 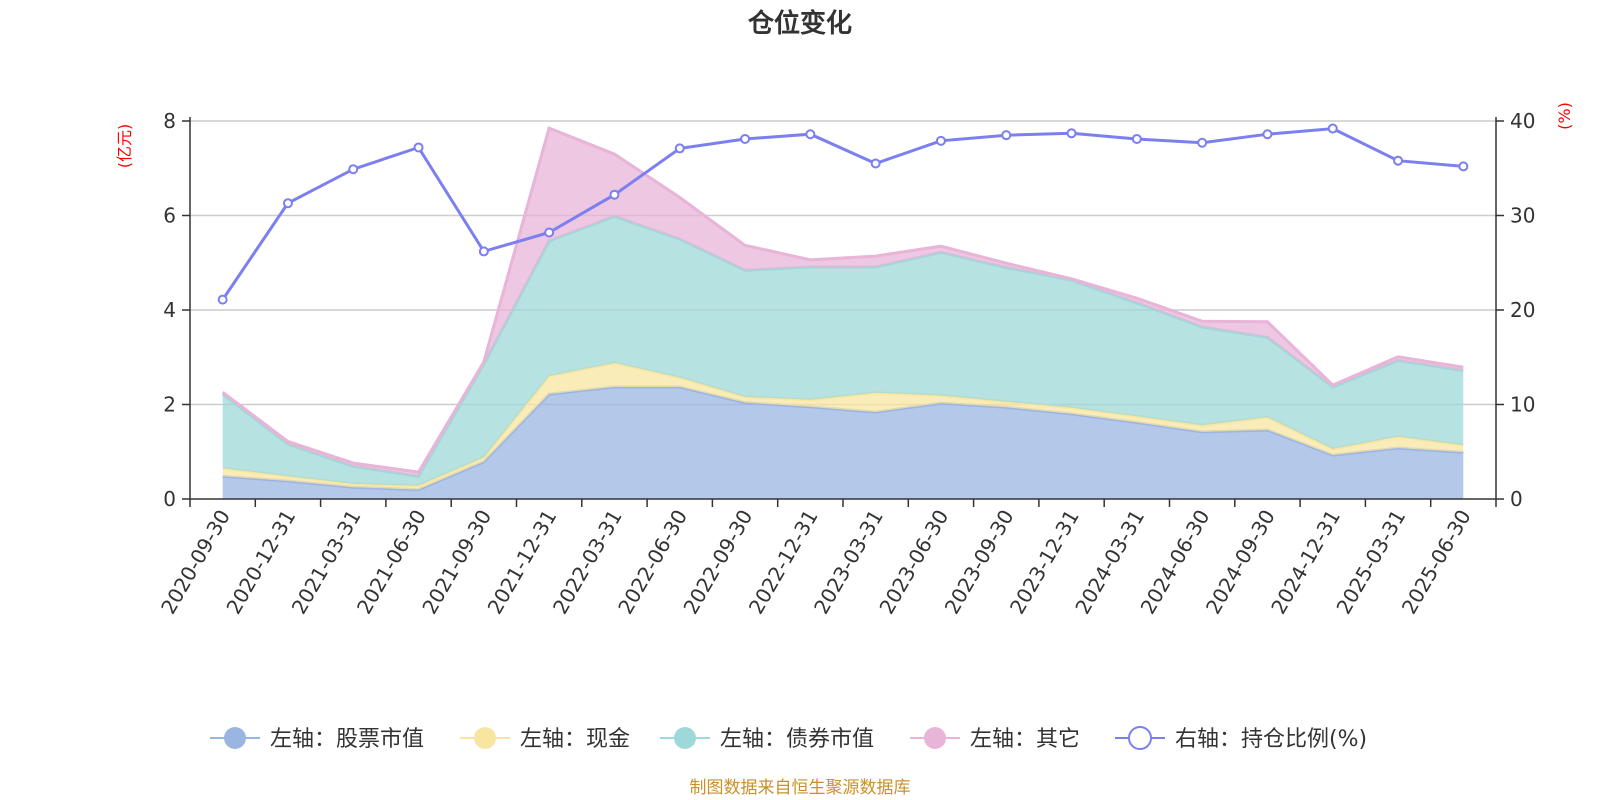 I want to click on area-左轴：股票市值, so click(x=843, y=443).